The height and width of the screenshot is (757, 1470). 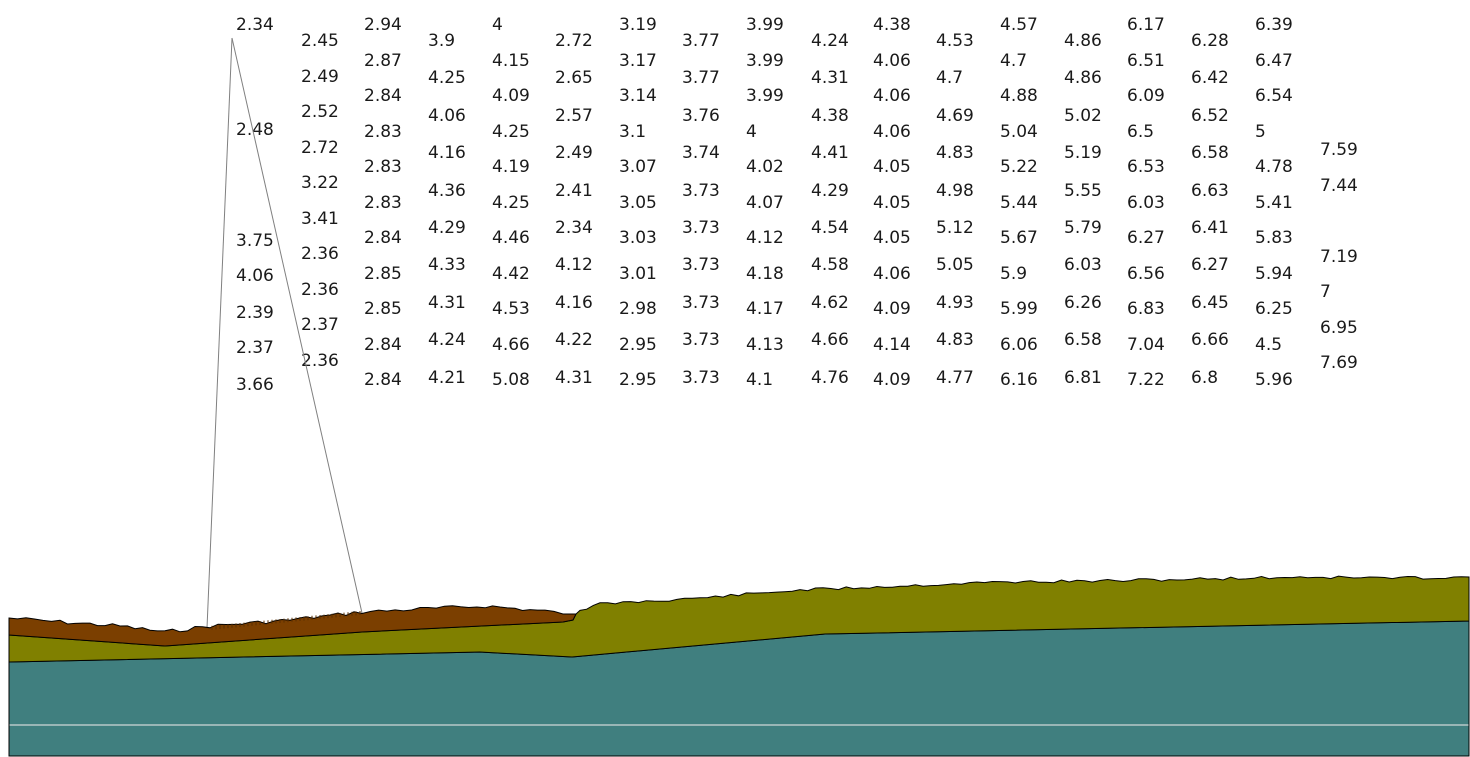 I want to click on elevation-value: 3.74, so click(x=701, y=153).